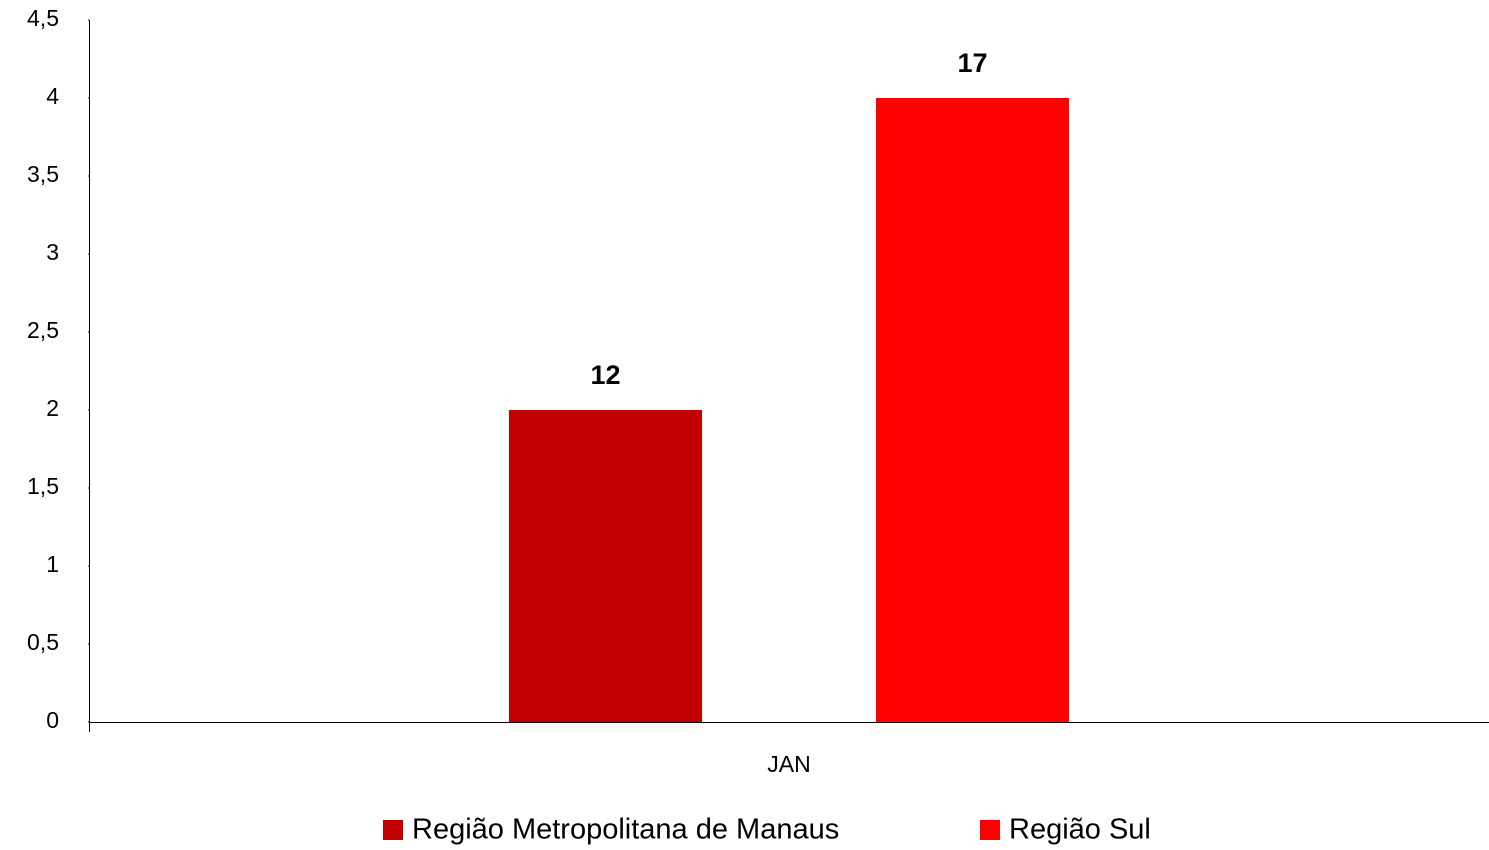 The width and height of the screenshot is (1489, 850). Describe the element at coordinates (1080, 830) in the screenshot. I see `legend-label: Região Sul` at that location.